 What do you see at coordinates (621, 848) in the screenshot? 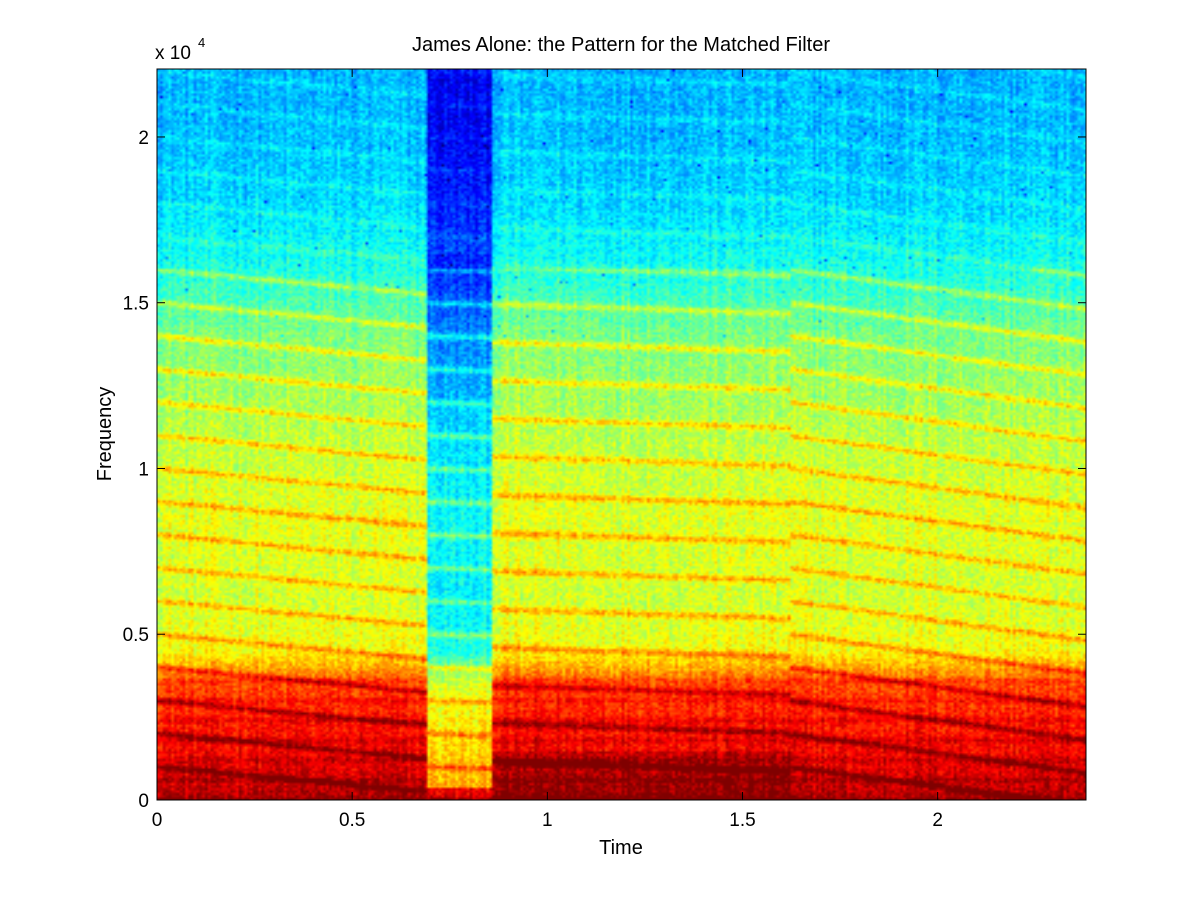
I see `x-axis-label: Time` at bounding box center [621, 848].